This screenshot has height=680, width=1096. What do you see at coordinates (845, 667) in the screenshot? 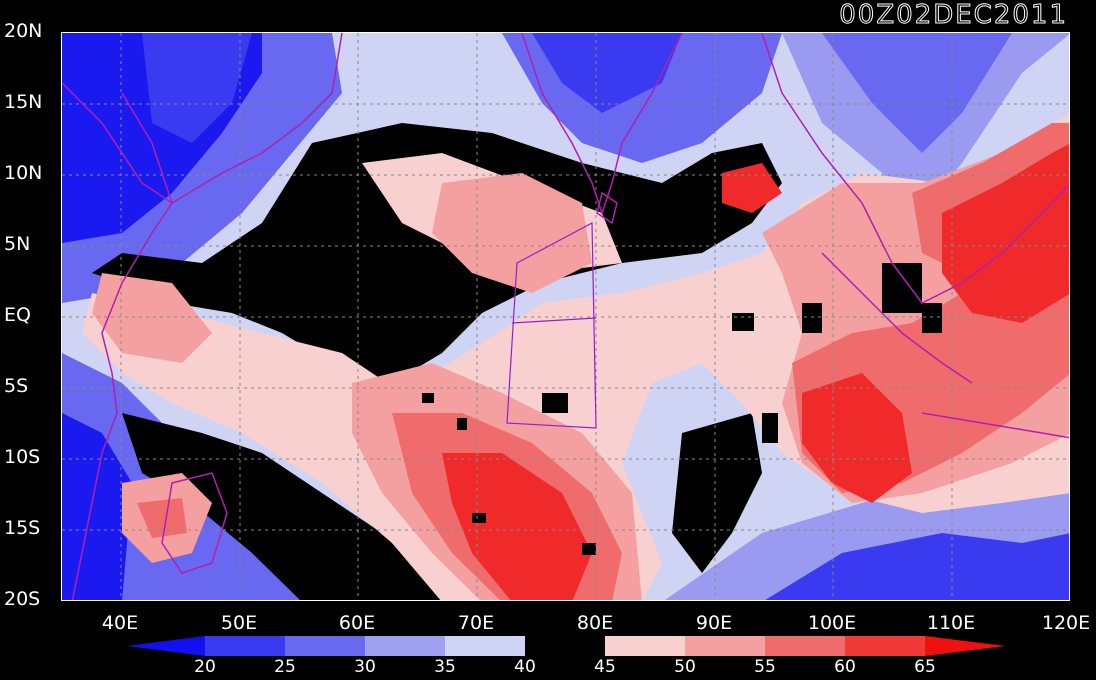
I see `colorbar-label-60: 60` at bounding box center [845, 667].